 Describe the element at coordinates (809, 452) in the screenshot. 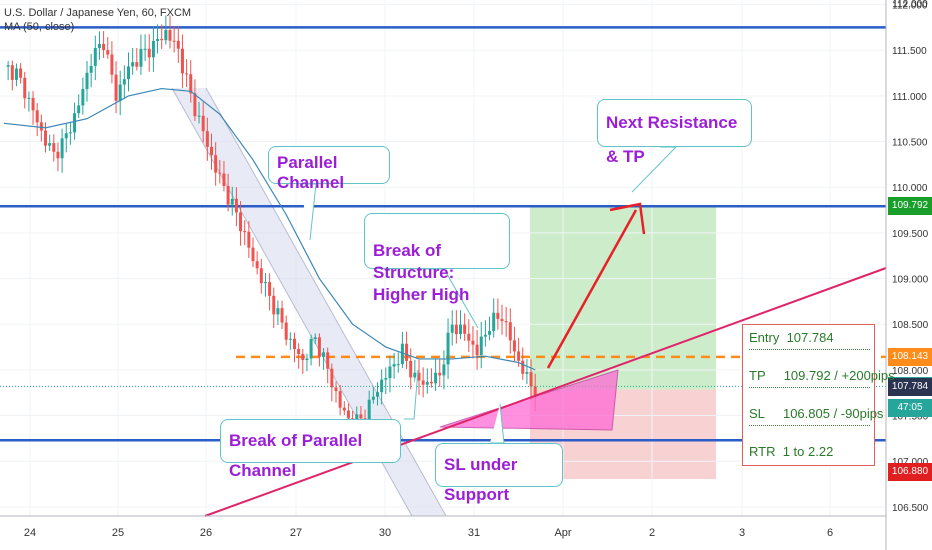

I see `rtr-row: RTR 1 to 2.22` at that location.